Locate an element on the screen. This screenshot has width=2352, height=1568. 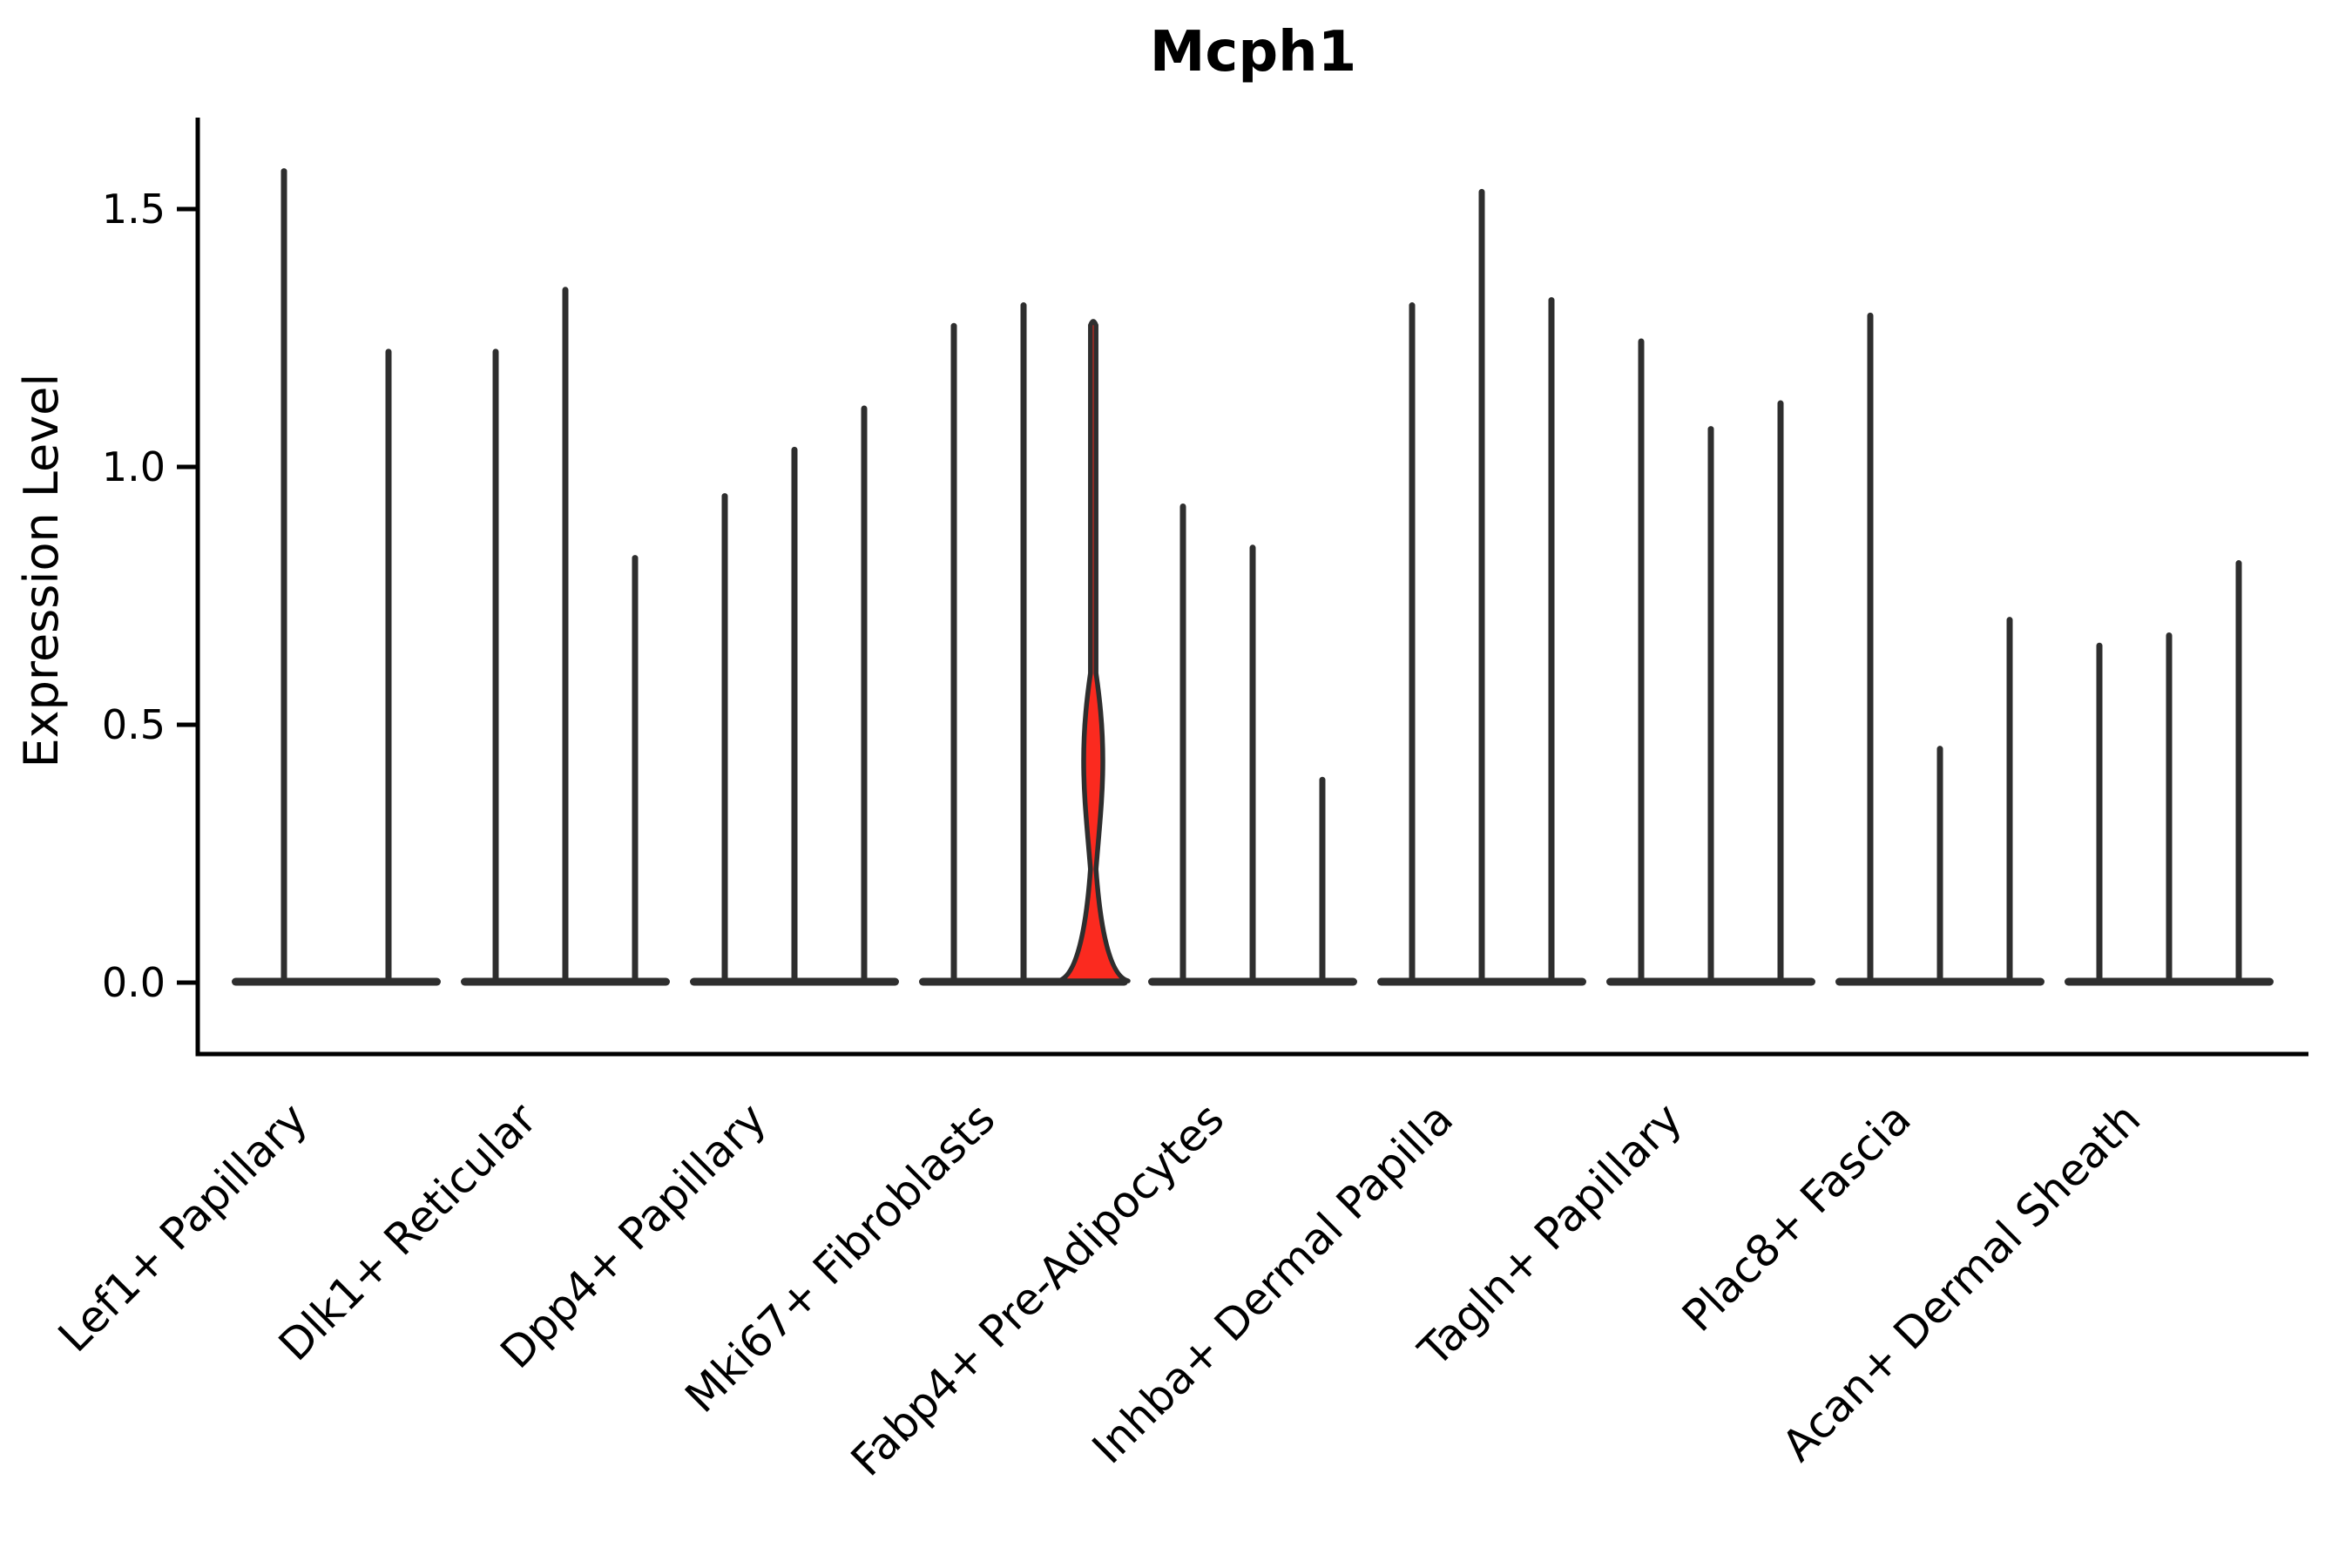
y-tick-label: 1.5 is located at coordinates (134, 209).